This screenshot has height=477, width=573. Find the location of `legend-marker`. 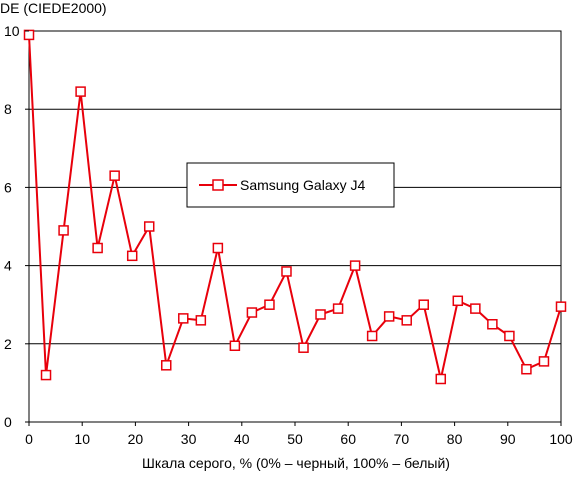

legend-marker is located at coordinates (218, 185).